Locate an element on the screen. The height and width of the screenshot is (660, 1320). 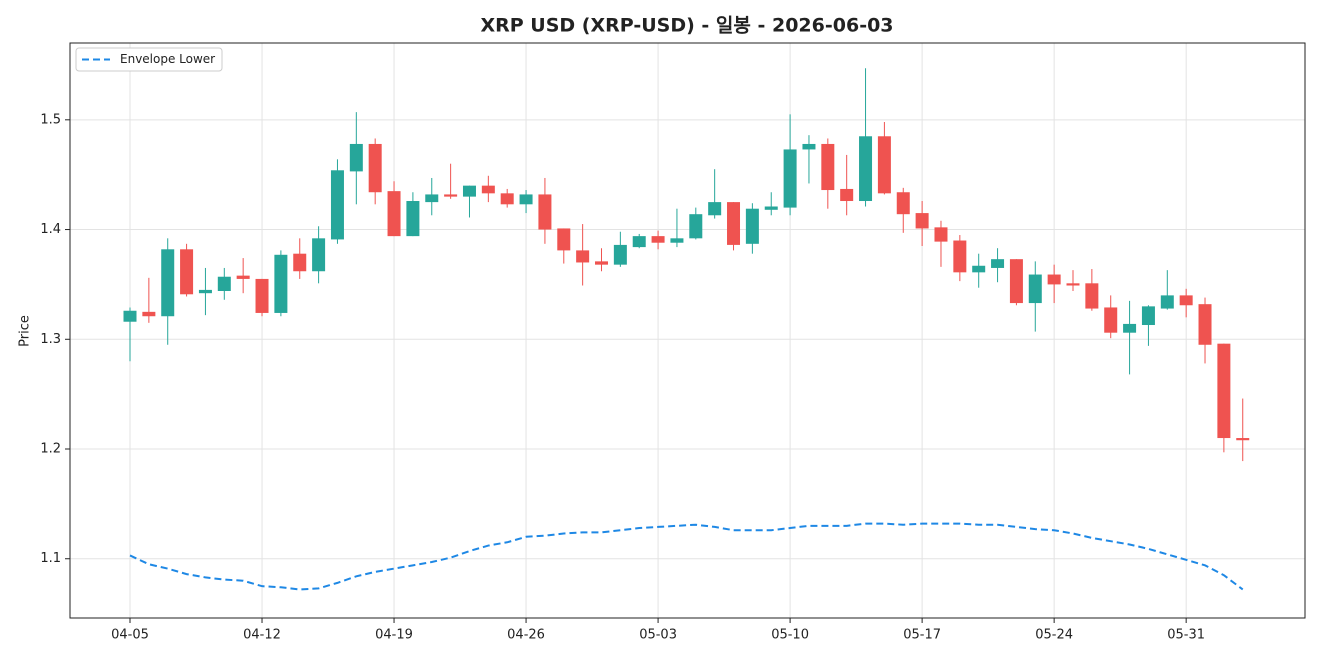
x-tick-label: 04-05 is located at coordinates (130, 635).